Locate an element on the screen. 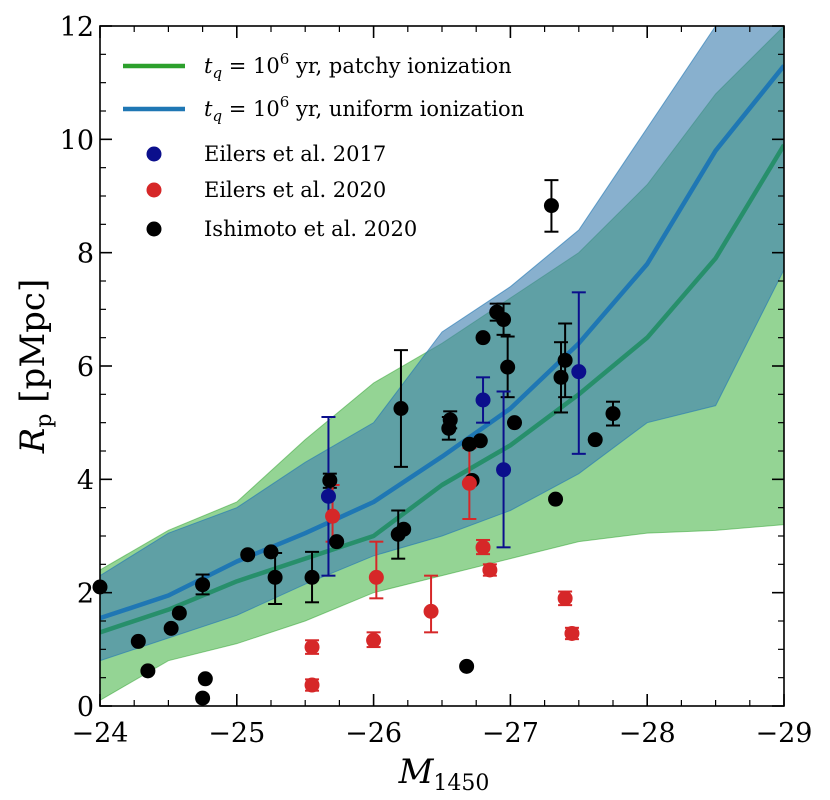  legend-uniform-label: tq = 106 yr, uniform ionization is located at coordinates (364, 109).